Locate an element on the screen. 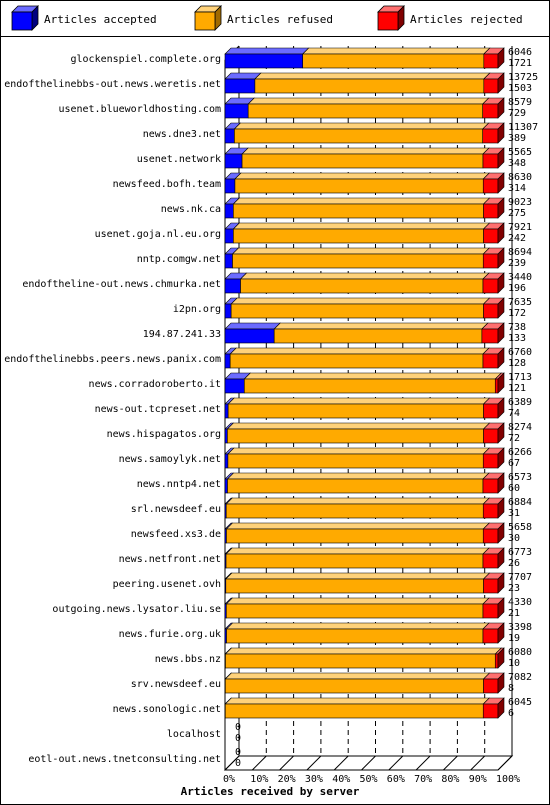 The image size is (550, 805). data-label-accepted: 242 is located at coordinates (517, 238).